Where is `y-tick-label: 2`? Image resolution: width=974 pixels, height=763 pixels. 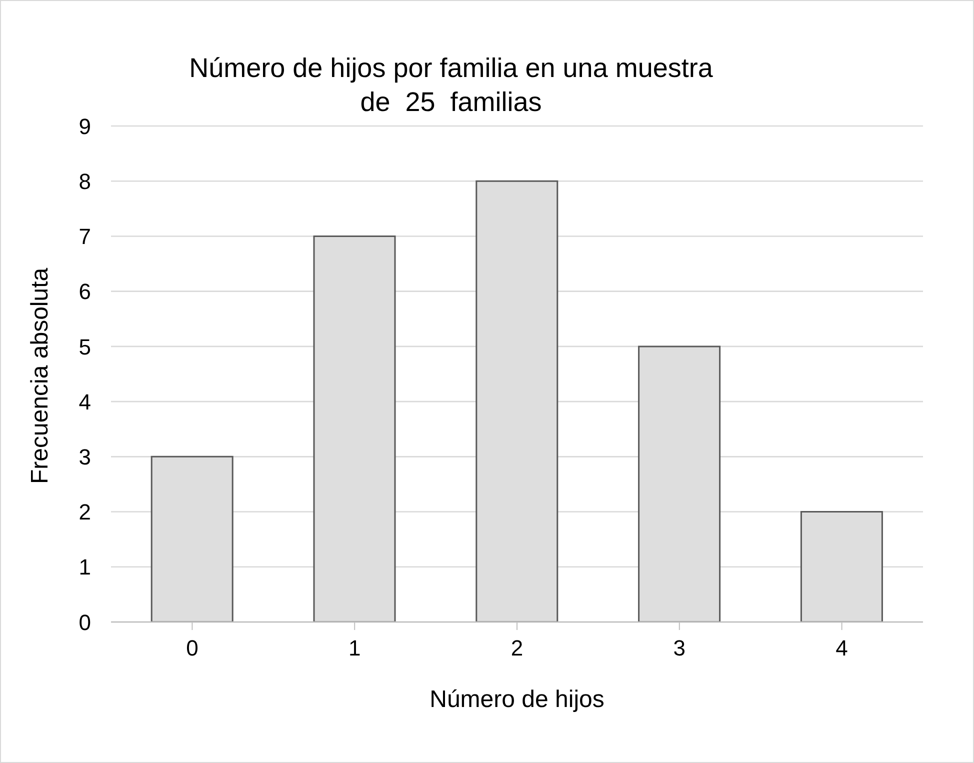
y-tick-label: 2 is located at coordinates (84, 512).